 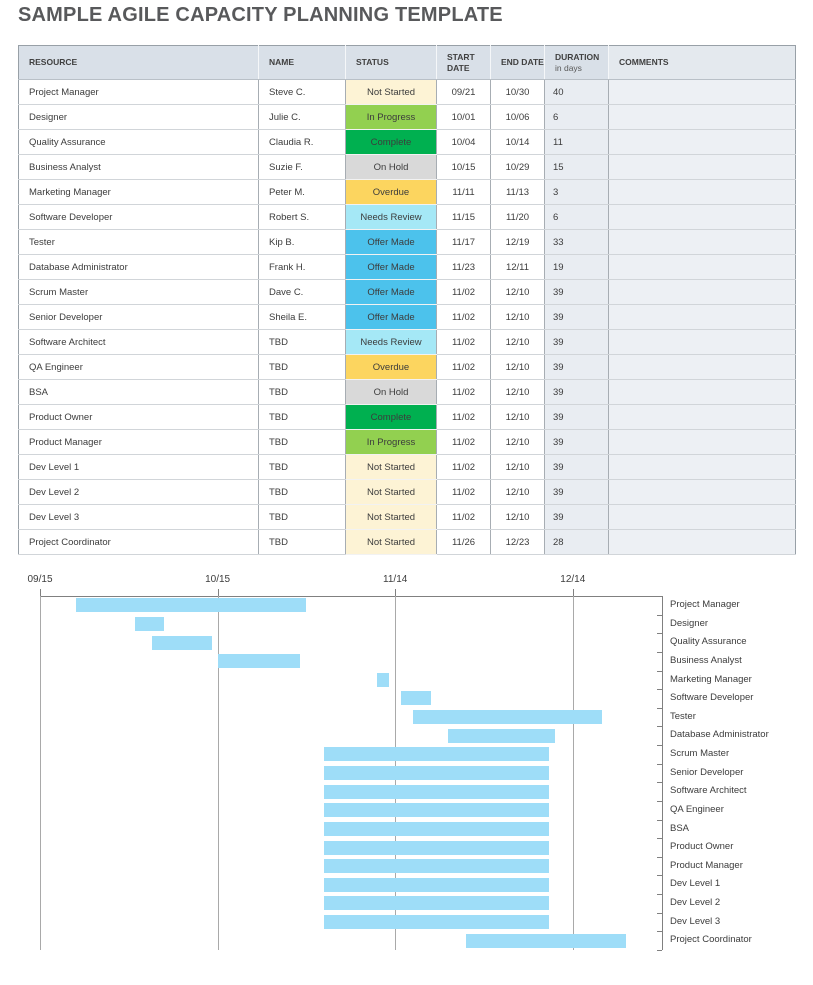 I want to click on cell-start-date: 10/04, so click(x=463, y=142).